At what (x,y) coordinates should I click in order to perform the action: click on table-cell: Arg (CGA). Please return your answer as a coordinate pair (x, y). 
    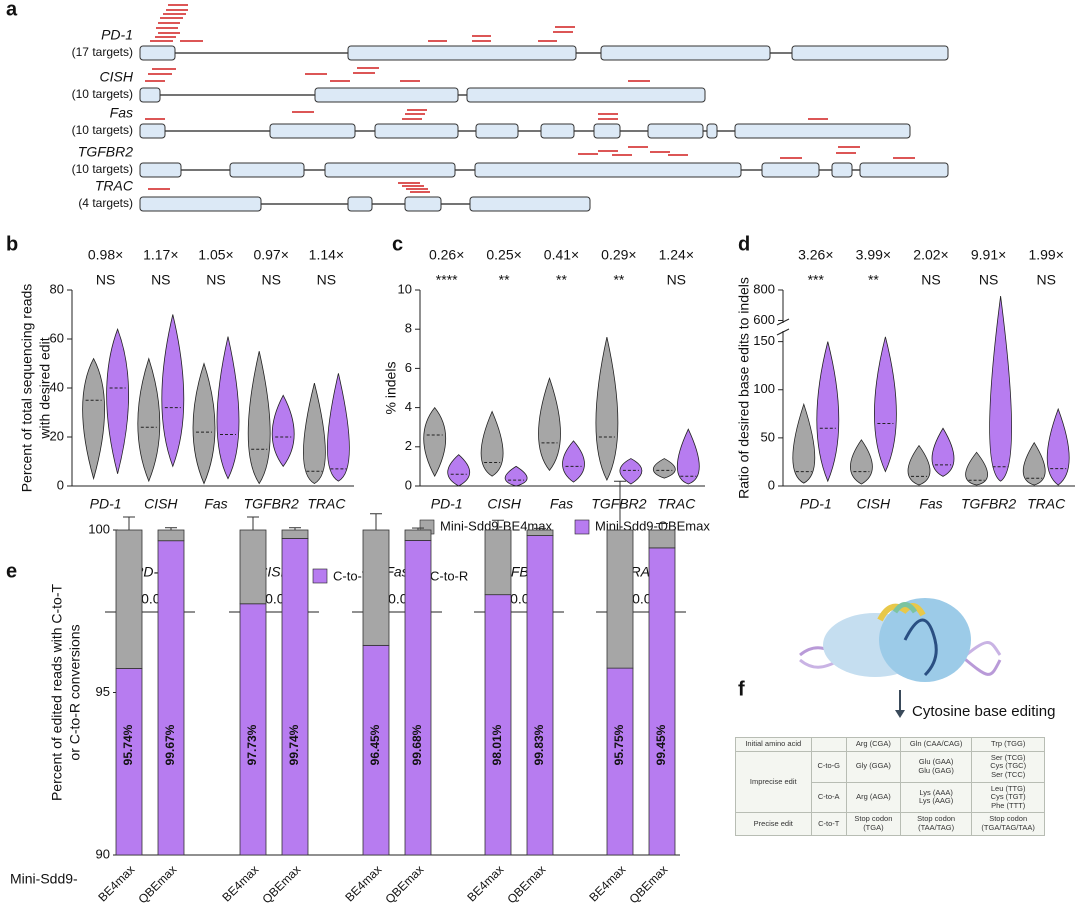
    Looking at the image, I should click on (873, 744).